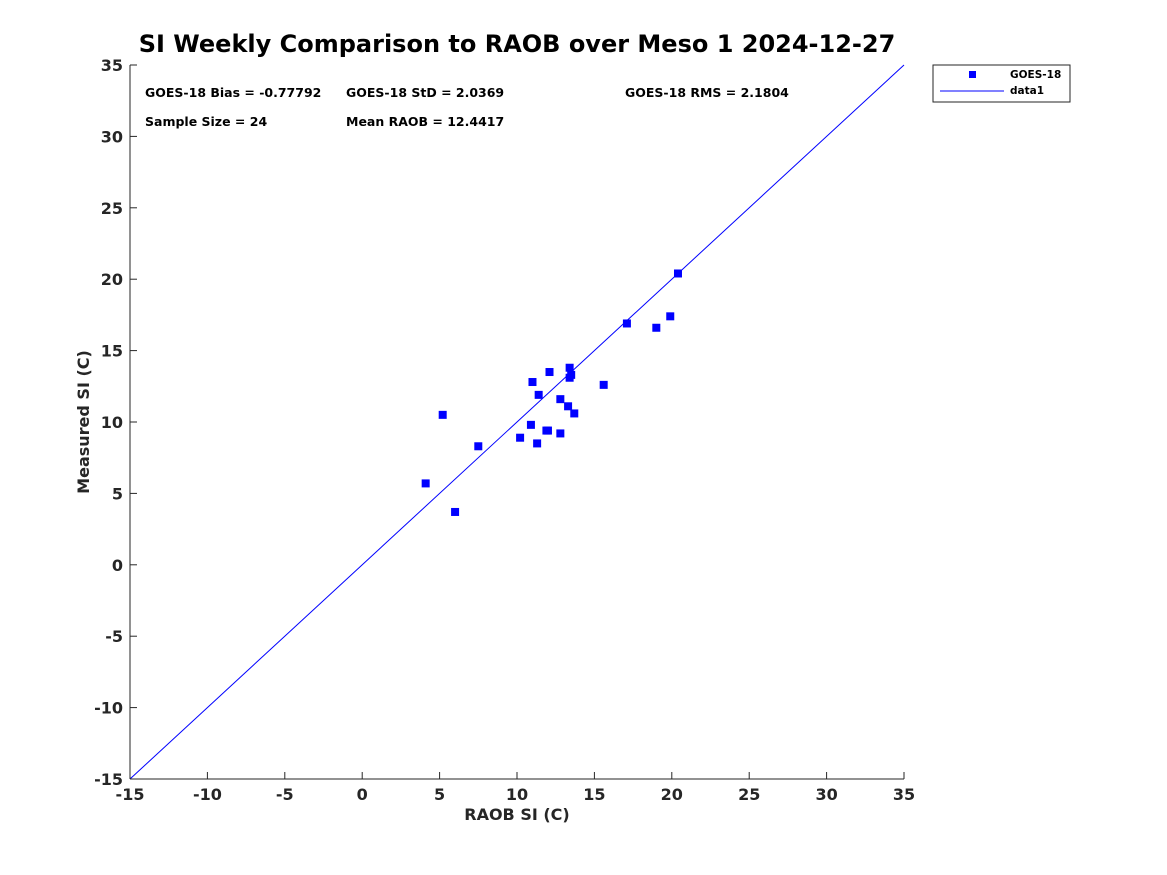  What do you see at coordinates (749, 794) in the screenshot?
I see `x-tick-label: 25` at bounding box center [749, 794].